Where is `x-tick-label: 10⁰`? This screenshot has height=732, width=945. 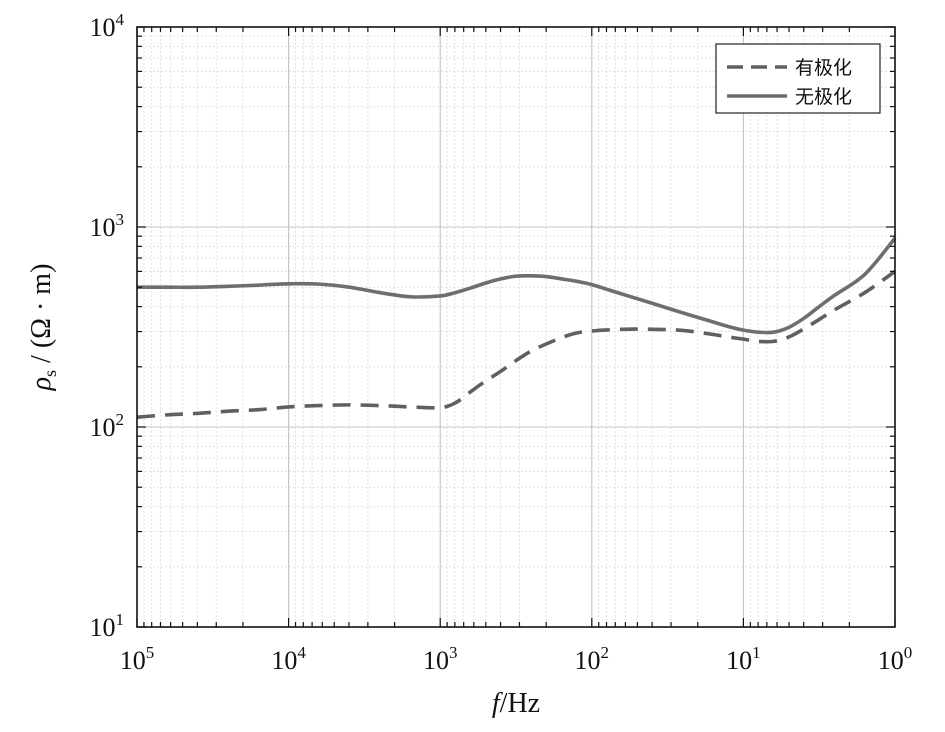
x-tick-label: 10⁰ is located at coordinates (895, 659).